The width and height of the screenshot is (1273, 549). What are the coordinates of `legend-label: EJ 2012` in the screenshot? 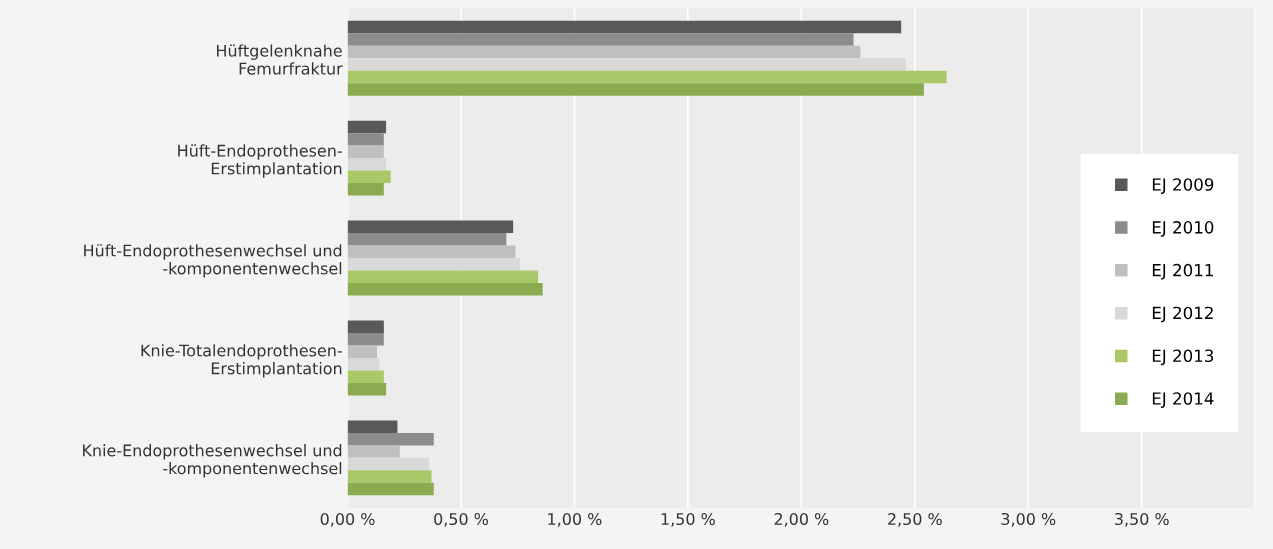 It's located at (1182, 314).